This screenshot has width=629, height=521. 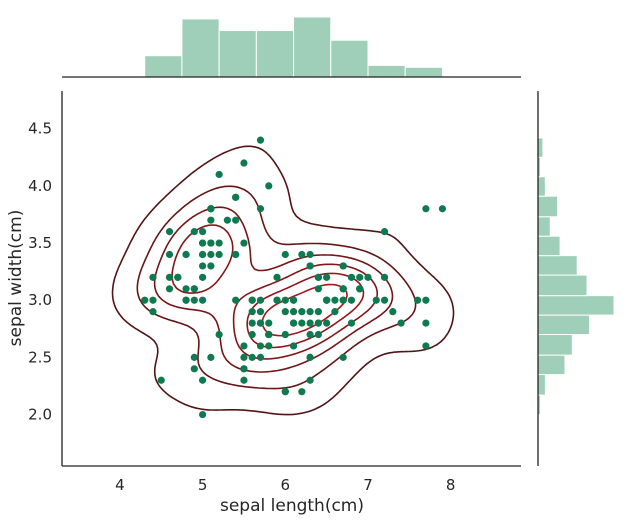 I want to click on watermark-text: https://blog.csdn.net/qq_21478261, so click(x=495, y=506).